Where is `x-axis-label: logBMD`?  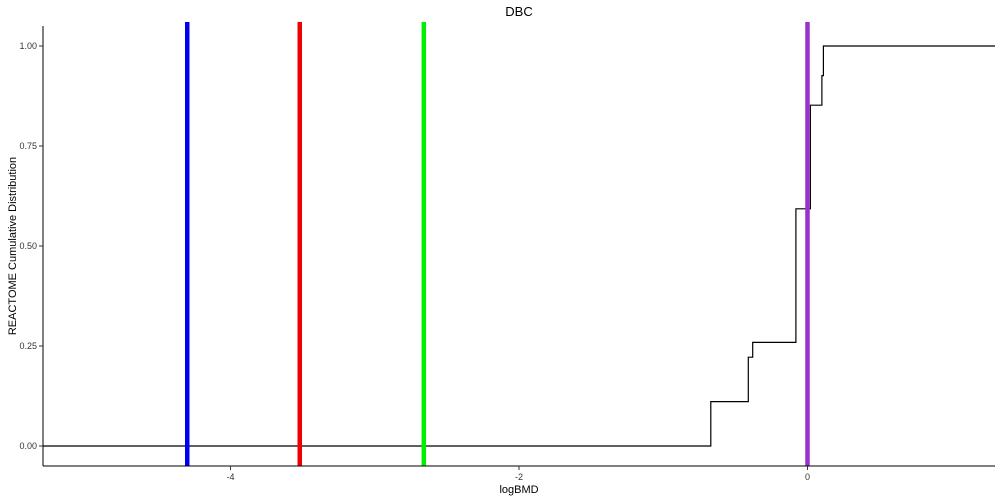 x-axis-label: logBMD is located at coordinates (518, 490).